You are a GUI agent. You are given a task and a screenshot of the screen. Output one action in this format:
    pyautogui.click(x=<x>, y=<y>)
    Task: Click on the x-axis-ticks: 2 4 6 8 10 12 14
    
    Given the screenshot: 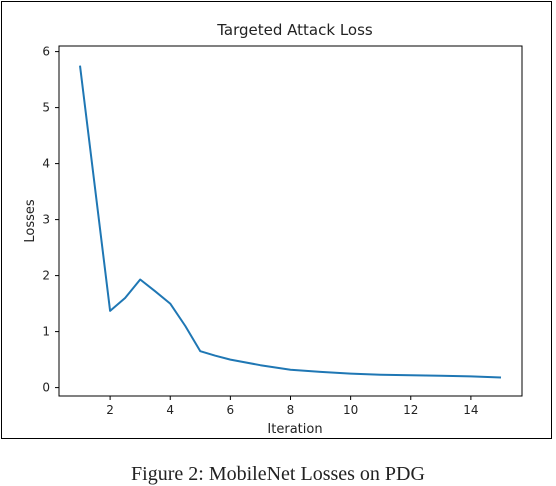 What is the action you would take?
    pyautogui.click(x=292, y=406)
    